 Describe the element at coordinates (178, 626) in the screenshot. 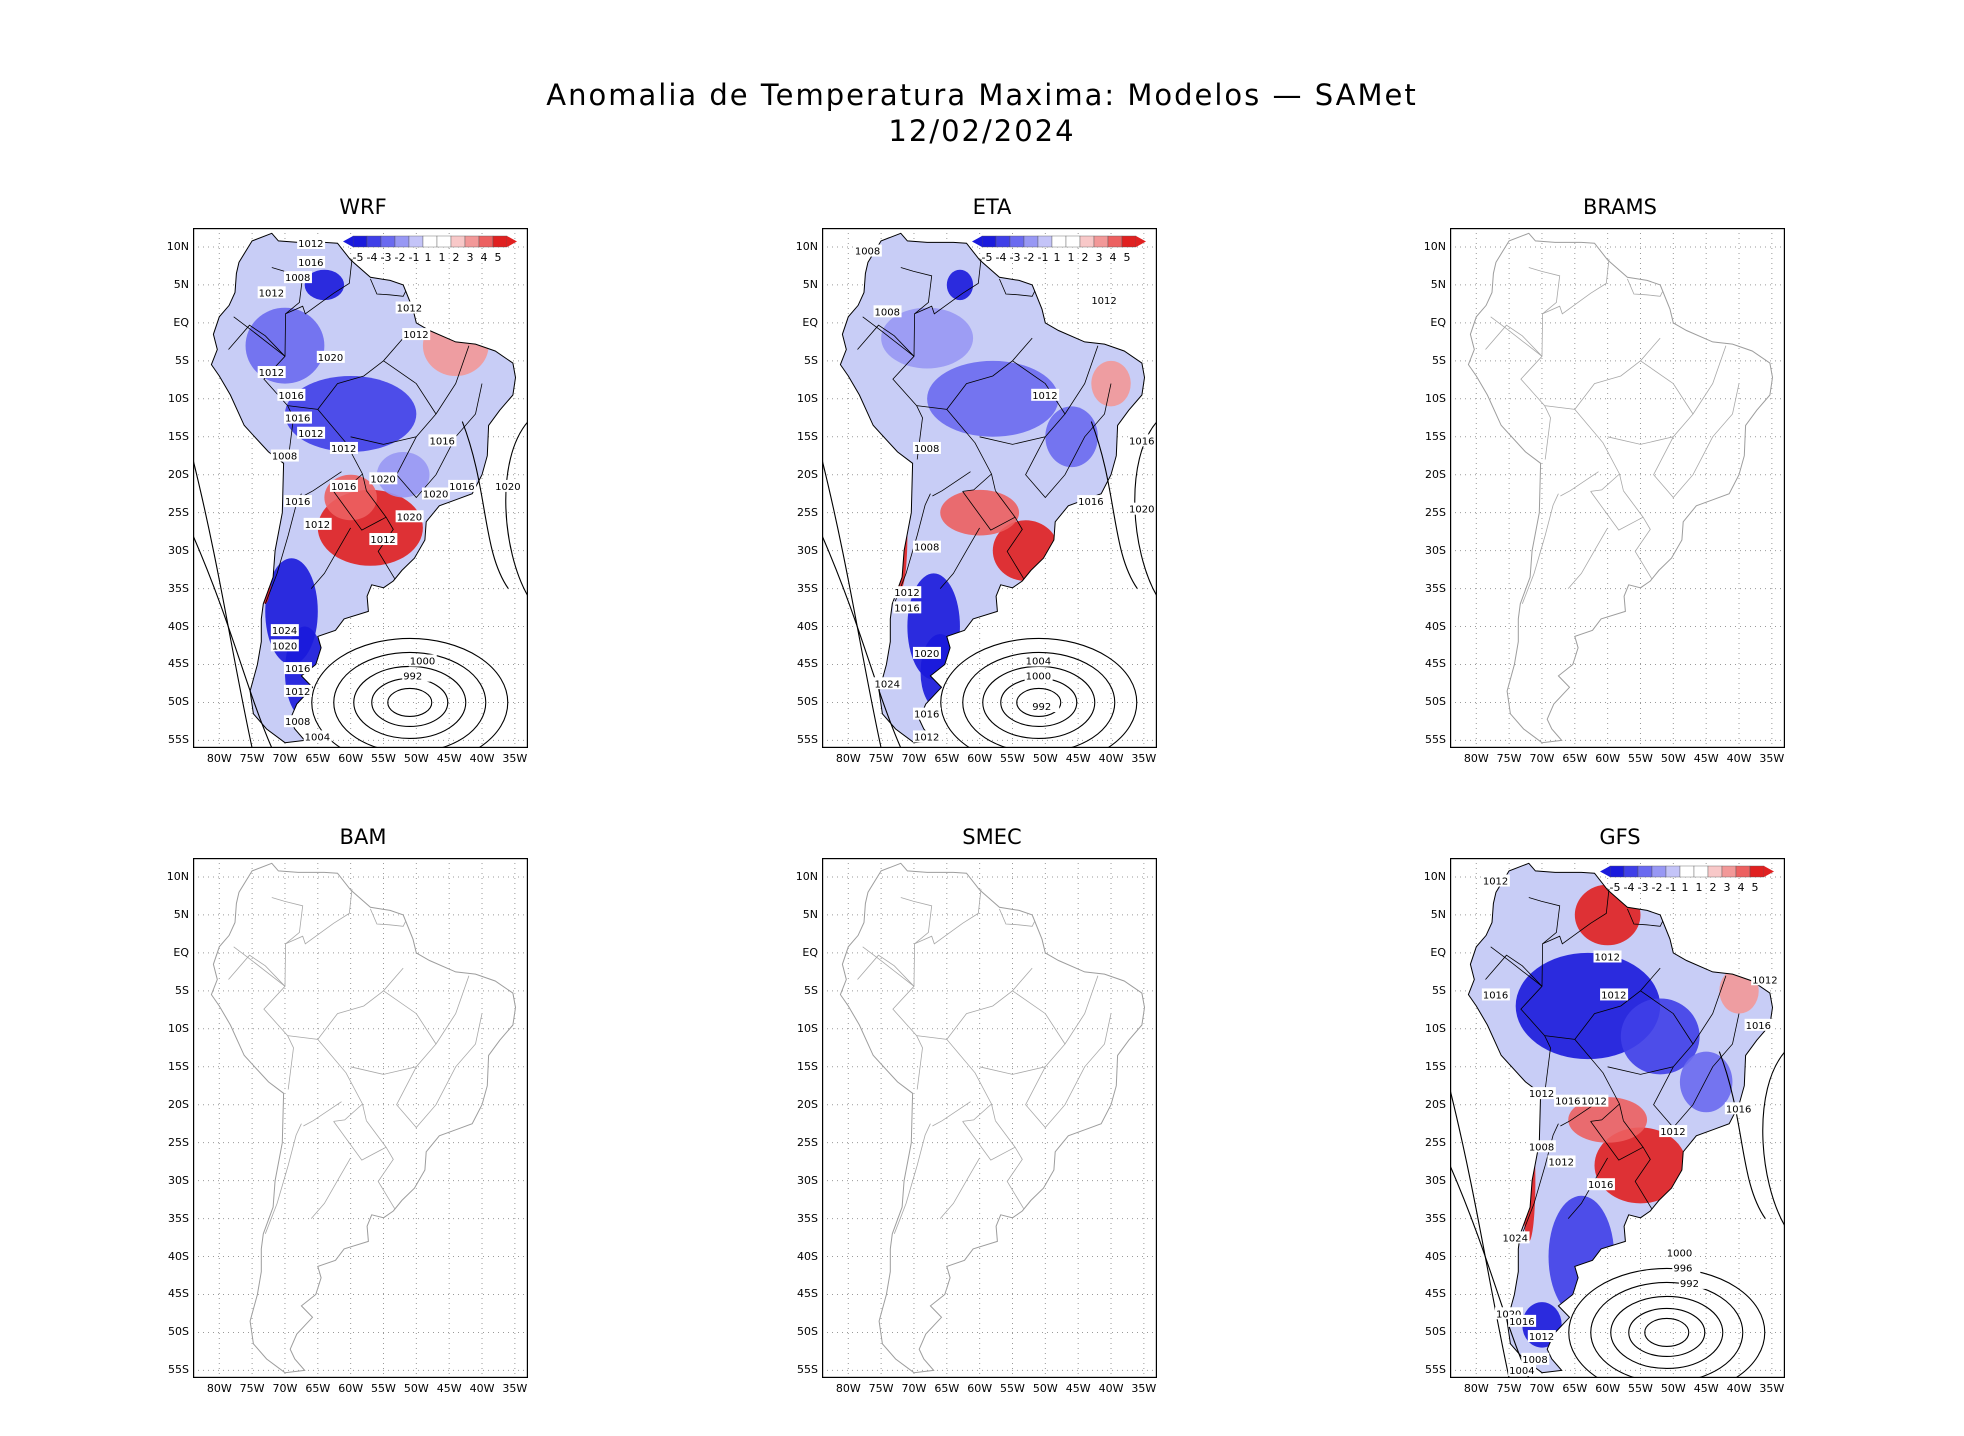

I see `lat-tick-label: 40S` at that location.